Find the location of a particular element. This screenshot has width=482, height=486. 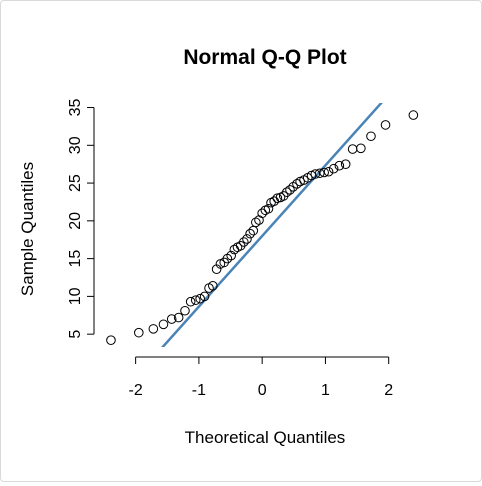

x-tick-label: 2 is located at coordinates (388, 390).